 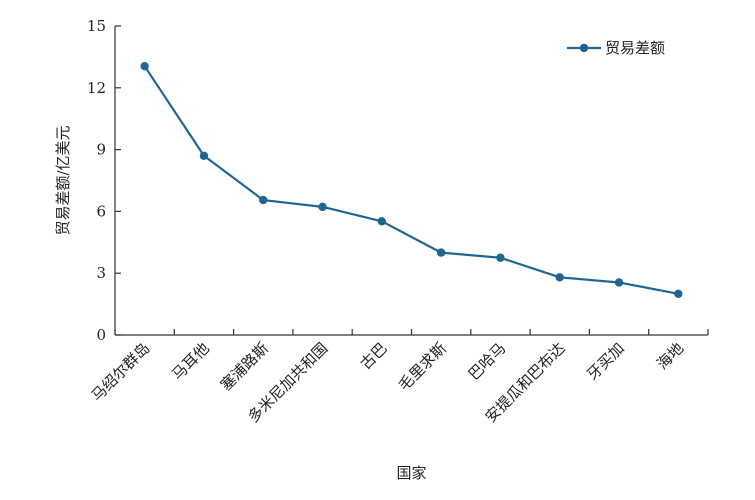 What do you see at coordinates (96, 26) in the screenshot?
I see `y-tick-label: 15` at bounding box center [96, 26].